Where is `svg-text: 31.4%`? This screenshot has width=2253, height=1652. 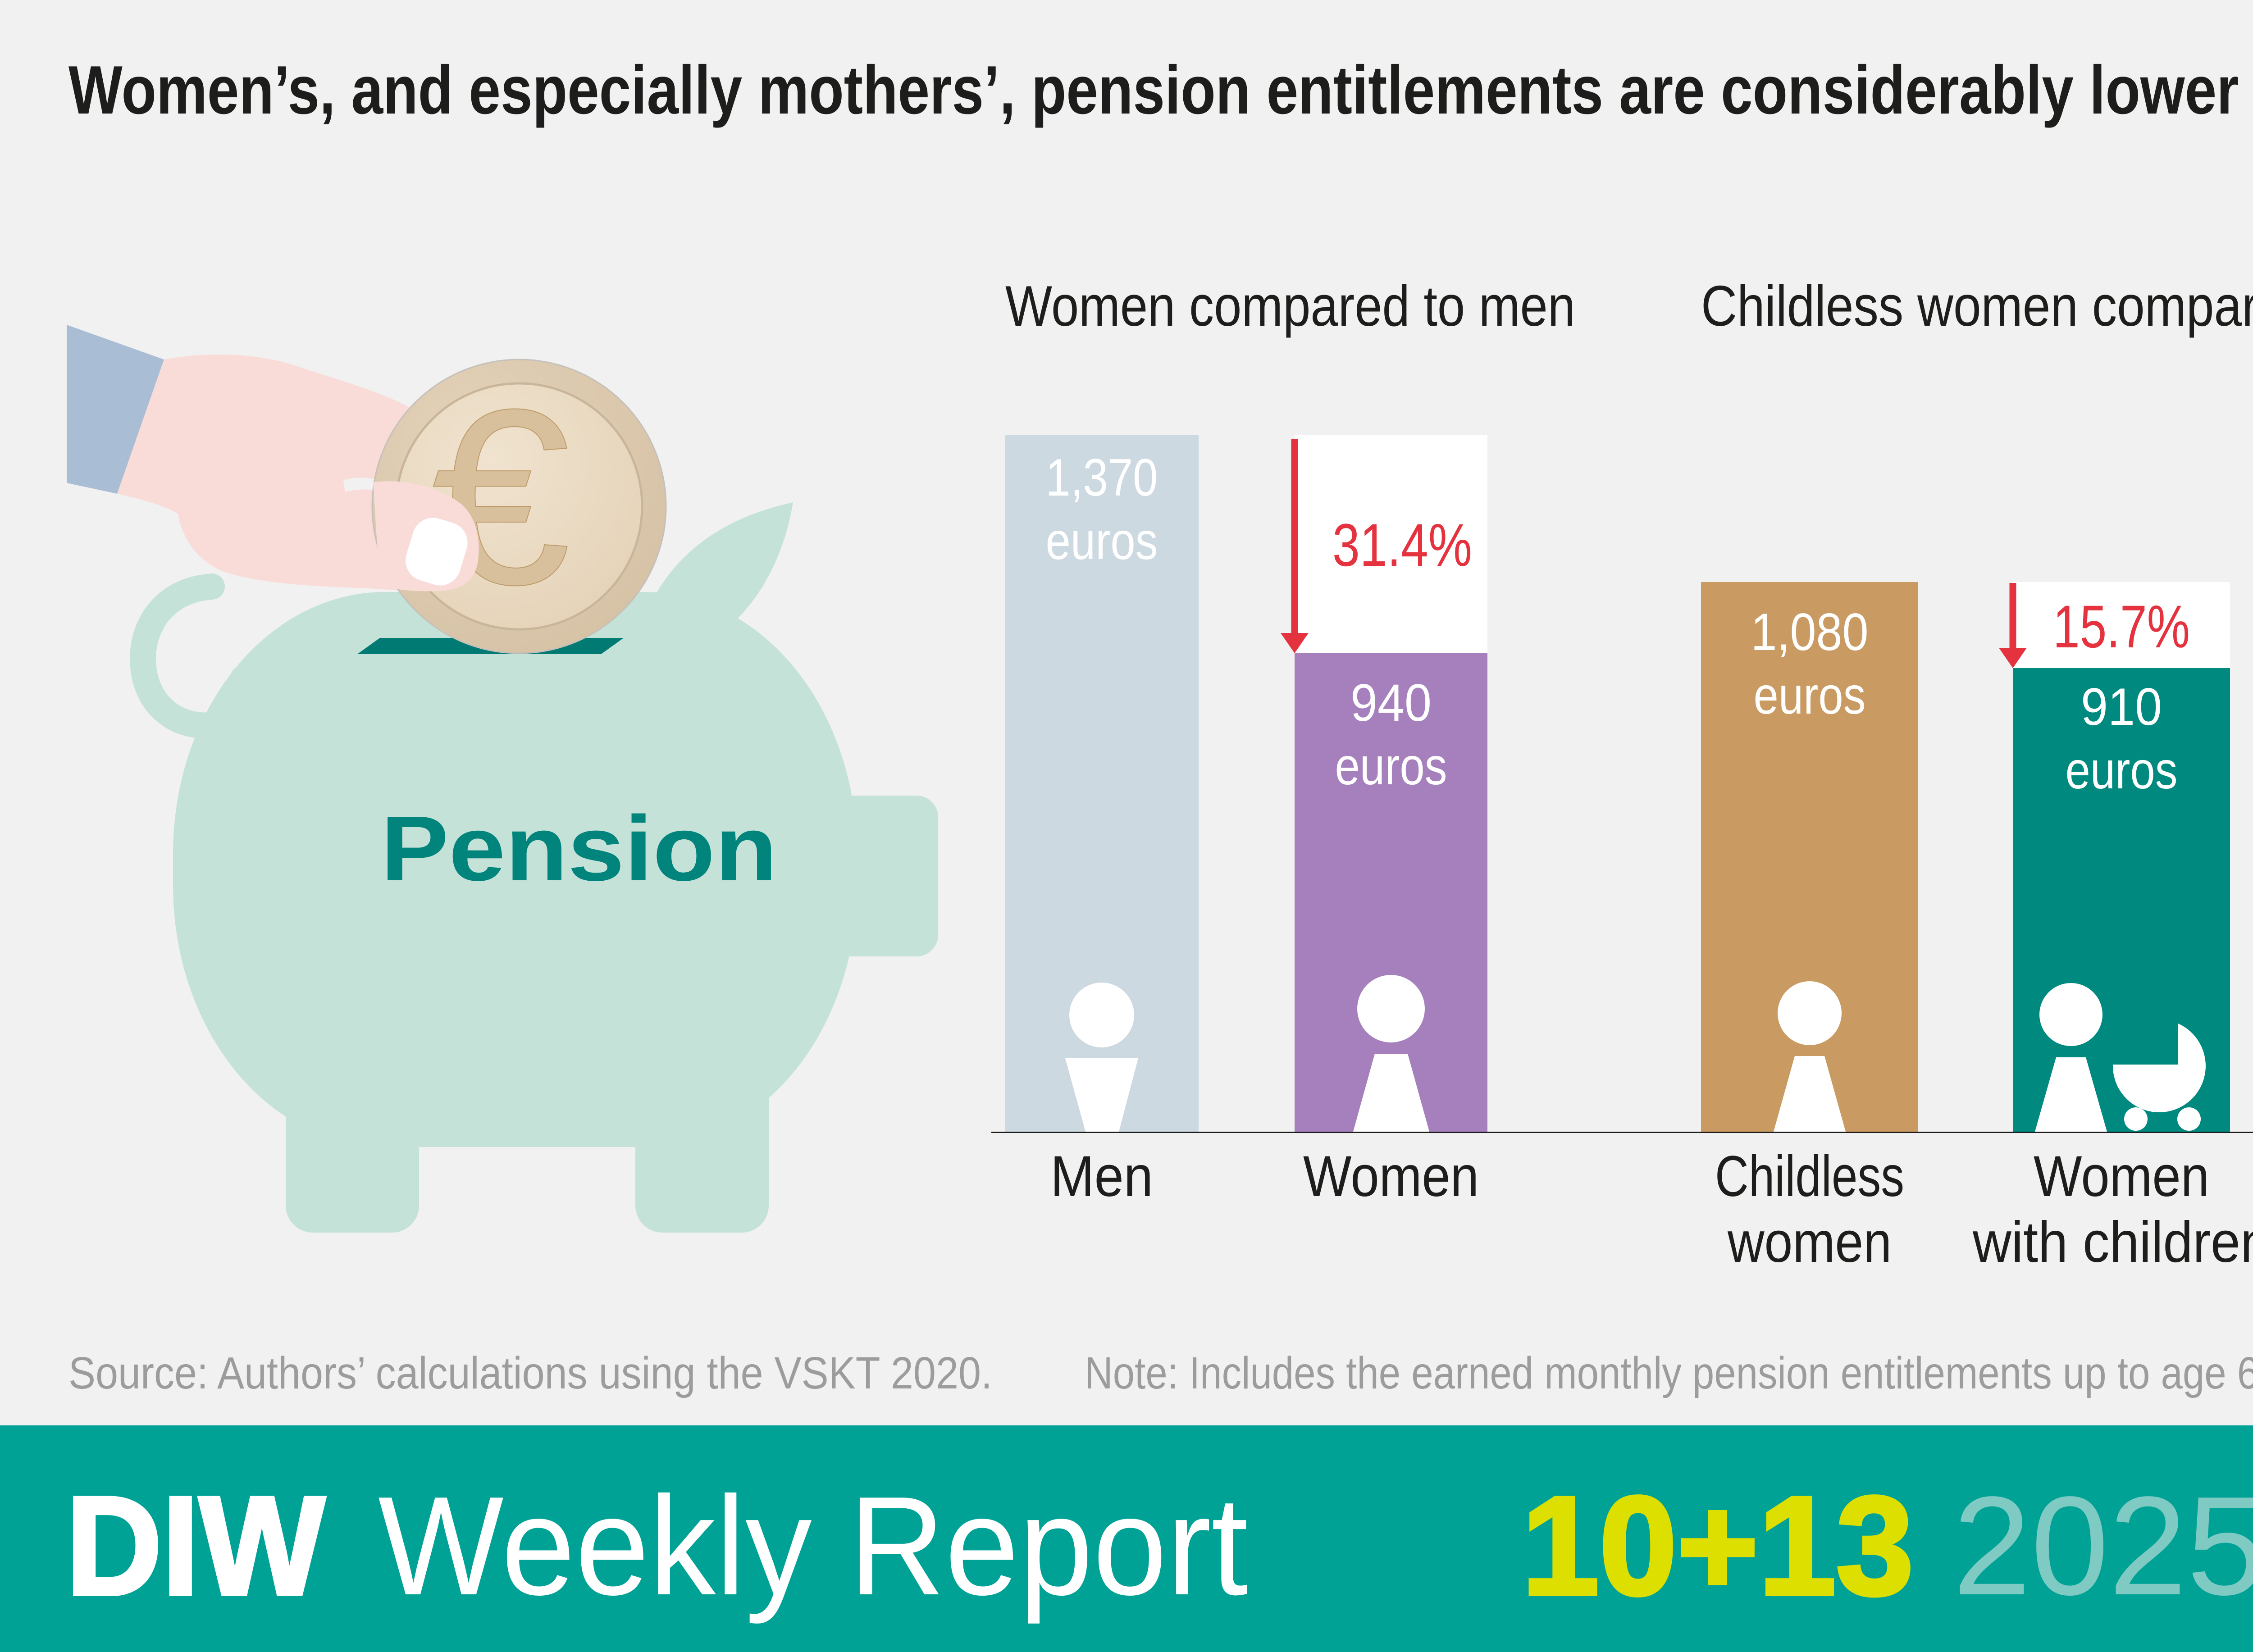 svg-text: 31.4% is located at coordinates (1402, 545).